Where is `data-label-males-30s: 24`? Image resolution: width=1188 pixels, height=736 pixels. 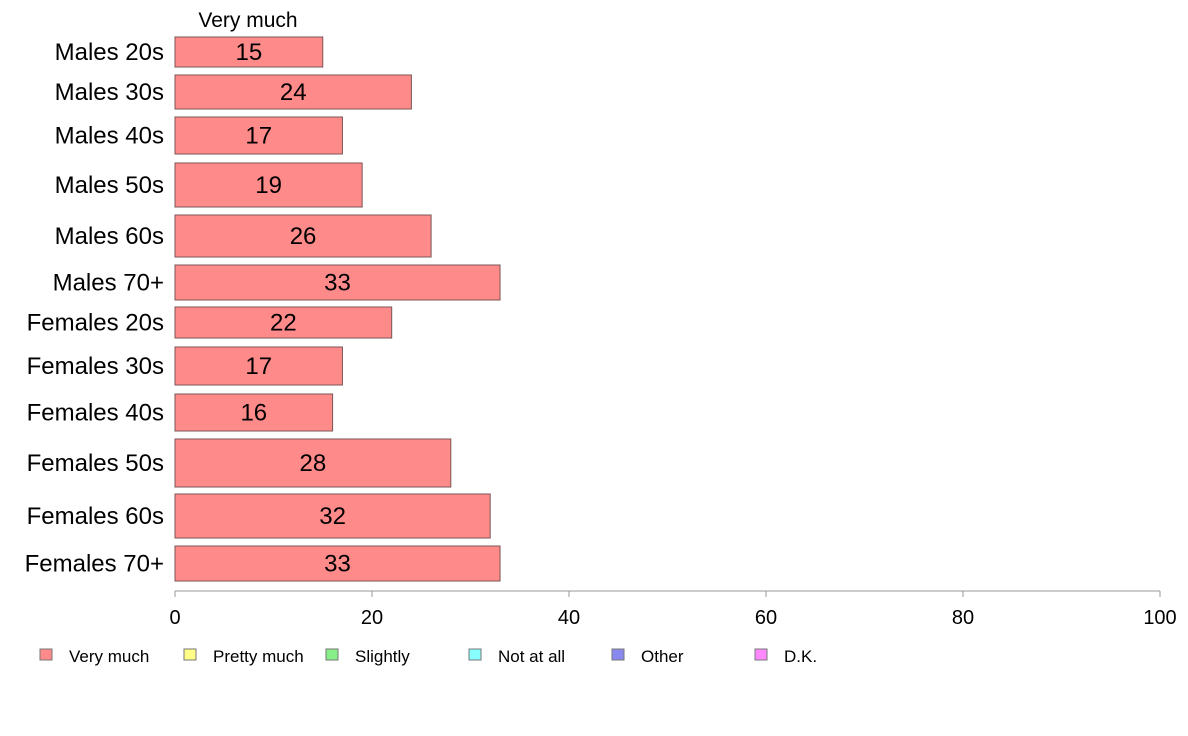 data-label-males-30s: 24 is located at coordinates (293, 92).